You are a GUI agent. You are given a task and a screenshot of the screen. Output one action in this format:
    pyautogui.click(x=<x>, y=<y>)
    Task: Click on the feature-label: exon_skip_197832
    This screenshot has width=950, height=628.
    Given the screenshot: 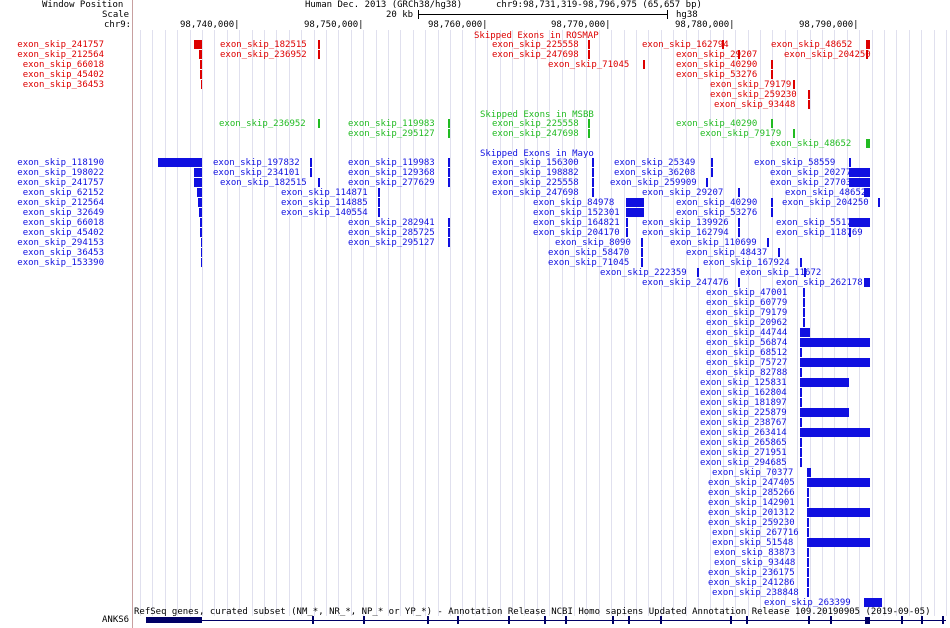 What is the action you would take?
    pyautogui.click(x=256, y=163)
    